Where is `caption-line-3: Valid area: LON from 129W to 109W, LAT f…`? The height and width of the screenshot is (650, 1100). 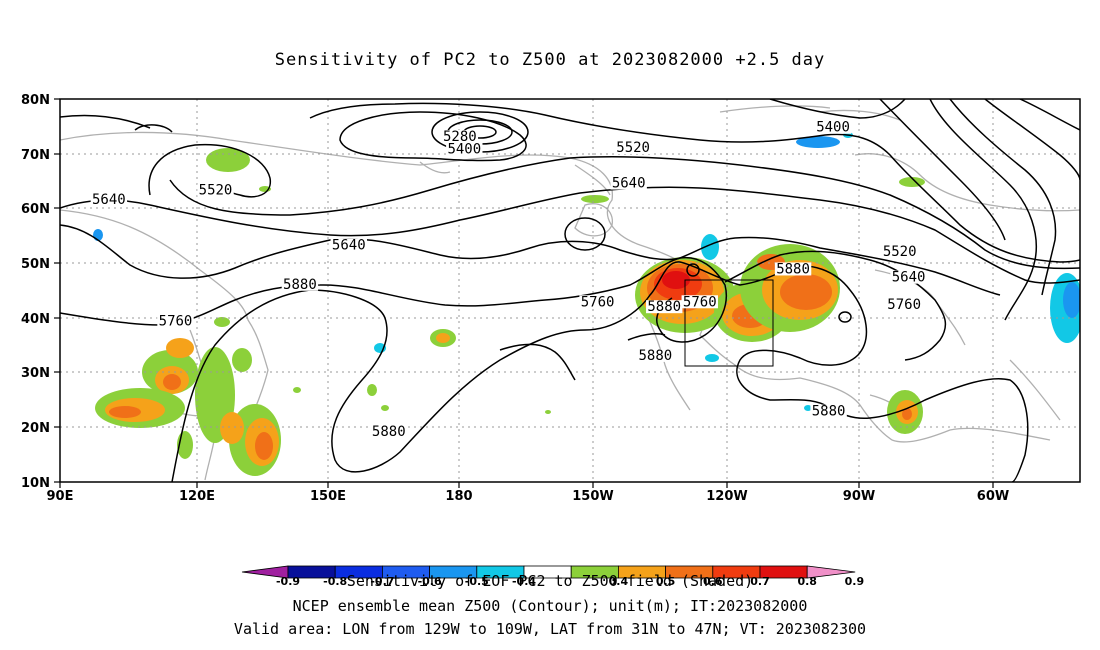
caption-line-3: Valid area: LON from 129W to 109W, LAT f… is located at coordinates (550, 629).